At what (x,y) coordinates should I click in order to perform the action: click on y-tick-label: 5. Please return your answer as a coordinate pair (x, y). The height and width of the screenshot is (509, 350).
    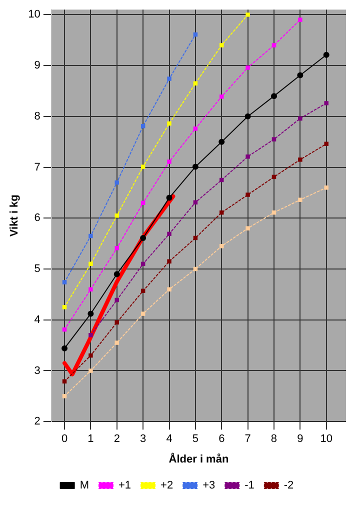
    Looking at the image, I should click on (37, 269).